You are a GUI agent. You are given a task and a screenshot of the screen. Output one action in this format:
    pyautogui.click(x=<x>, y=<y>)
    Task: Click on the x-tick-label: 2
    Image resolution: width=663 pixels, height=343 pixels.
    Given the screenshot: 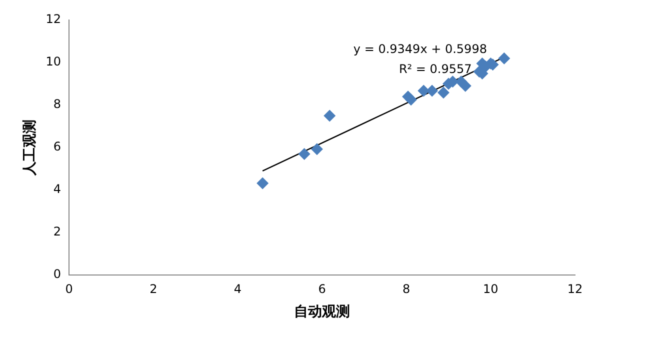 What is the action you would take?
    pyautogui.click(x=154, y=289)
    